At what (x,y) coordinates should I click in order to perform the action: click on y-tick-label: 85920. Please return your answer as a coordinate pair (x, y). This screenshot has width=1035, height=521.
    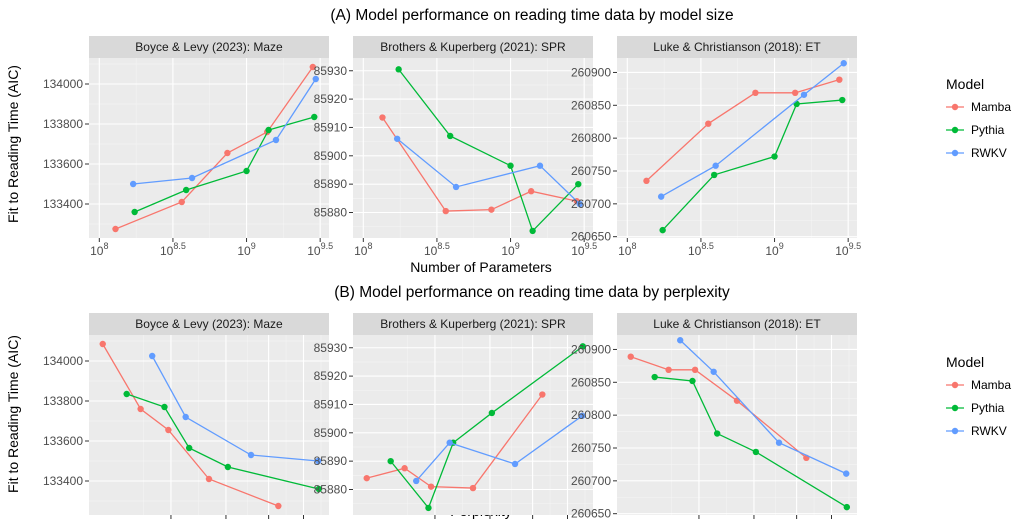
    Looking at the image, I should click on (331, 376).